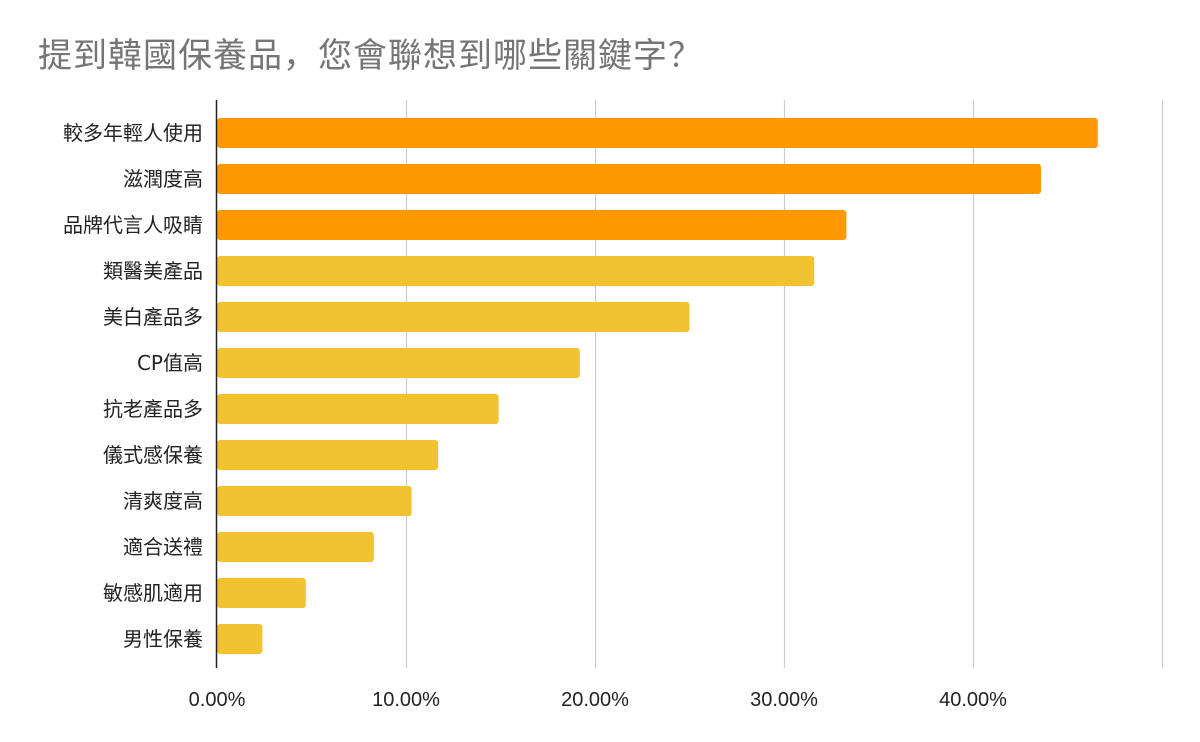 The height and width of the screenshot is (742, 1200). Describe the element at coordinates (163, 501) in the screenshot. I see `category-label-9: 清爽度高` at that location.